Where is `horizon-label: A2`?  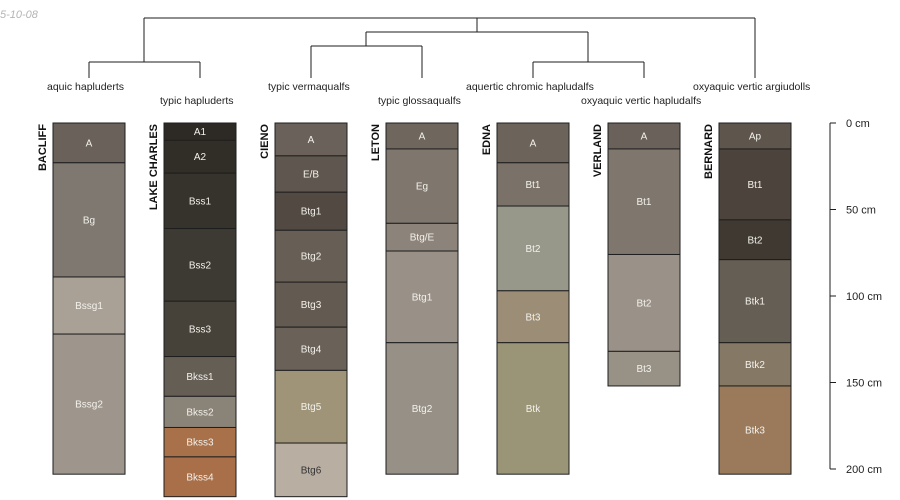 horizon-label: A2 is located at coordinates (200, 157).